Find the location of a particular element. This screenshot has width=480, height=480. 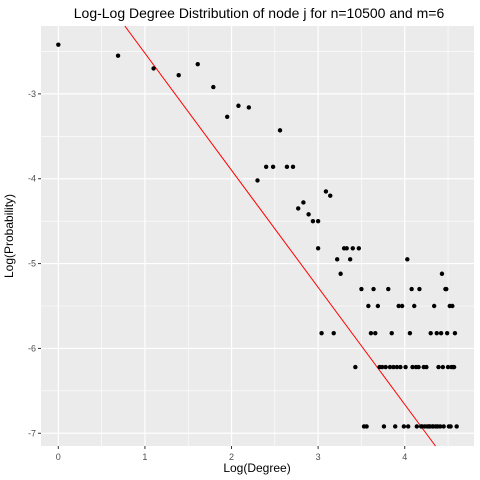

y-tick-label: -7 is located at coordinates (32, 433).